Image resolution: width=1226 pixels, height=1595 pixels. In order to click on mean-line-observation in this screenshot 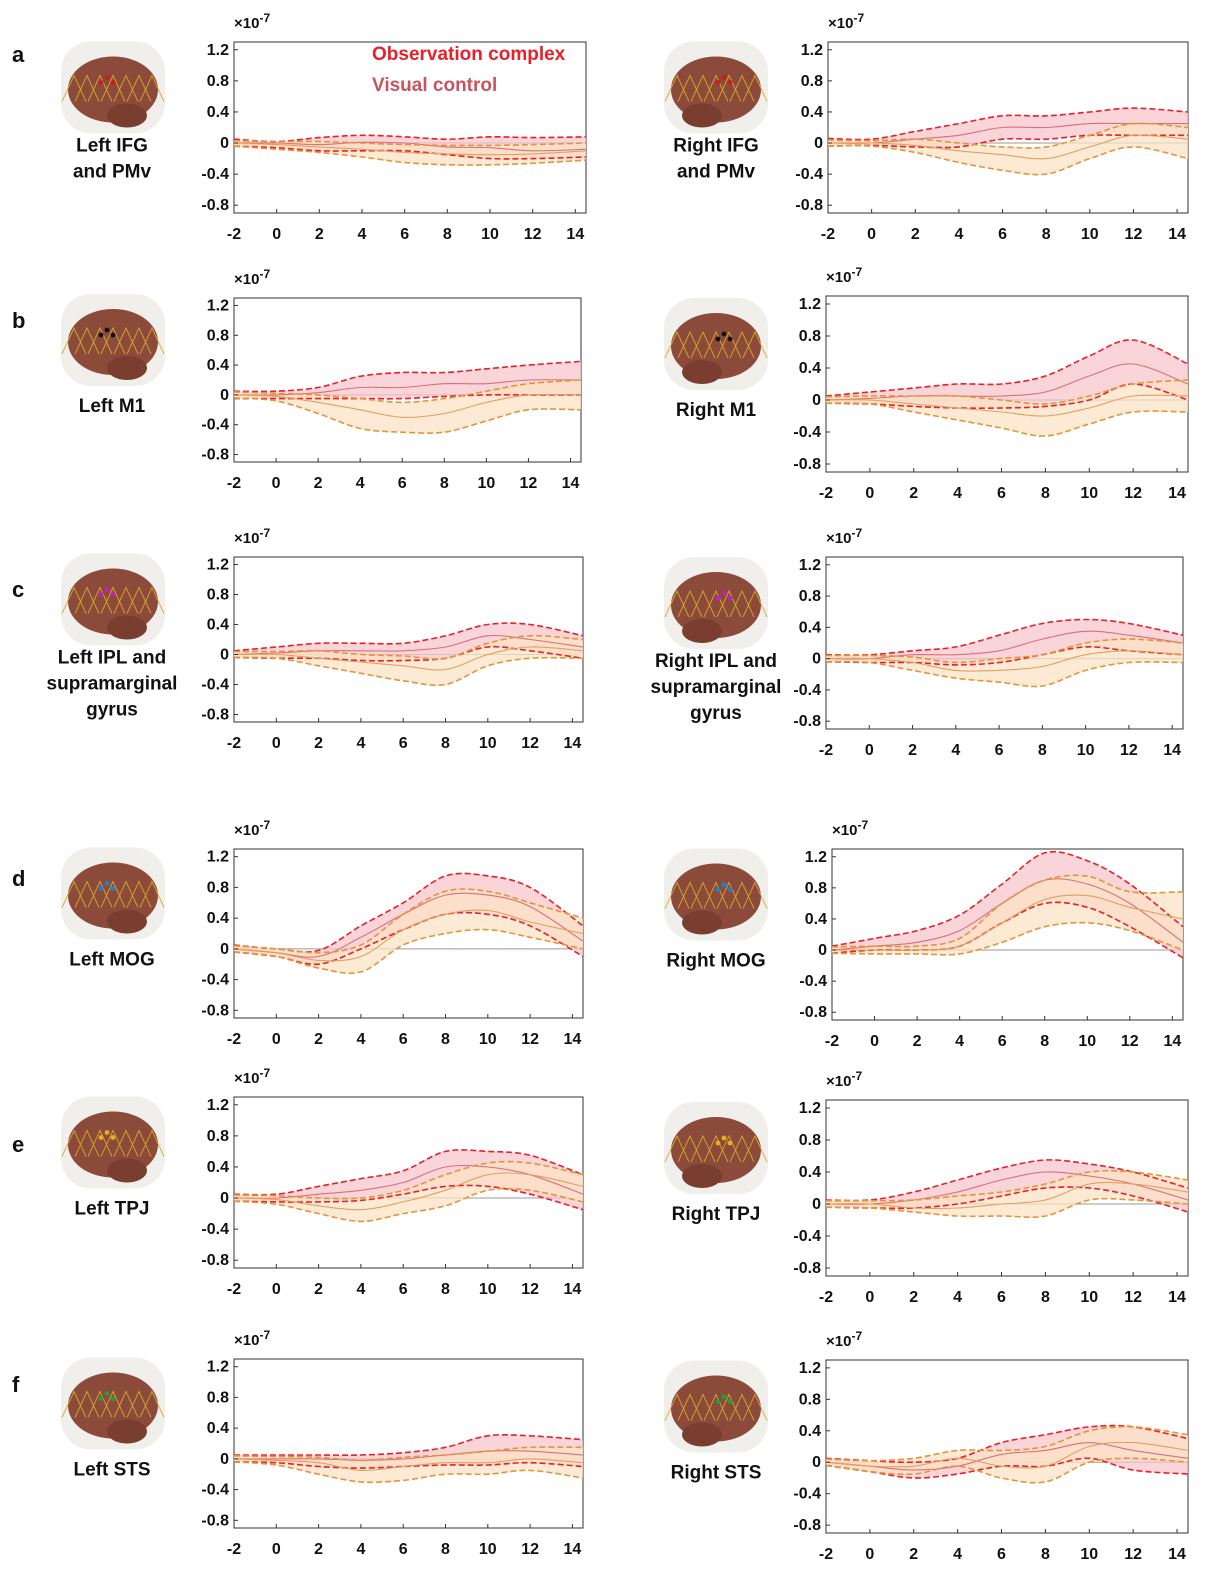, I will do `click(1007, 1456)`.